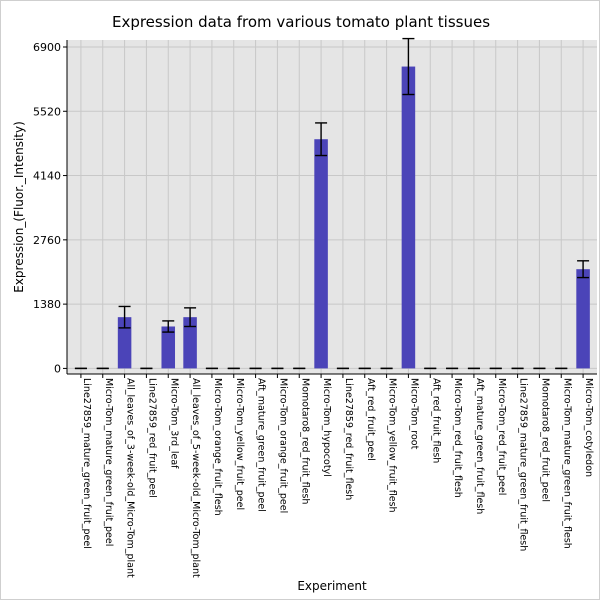 The height and width of the screenshot is (601, 600). I want to click on x-tick-label: Micro-Tom_root, so click(413, 414).